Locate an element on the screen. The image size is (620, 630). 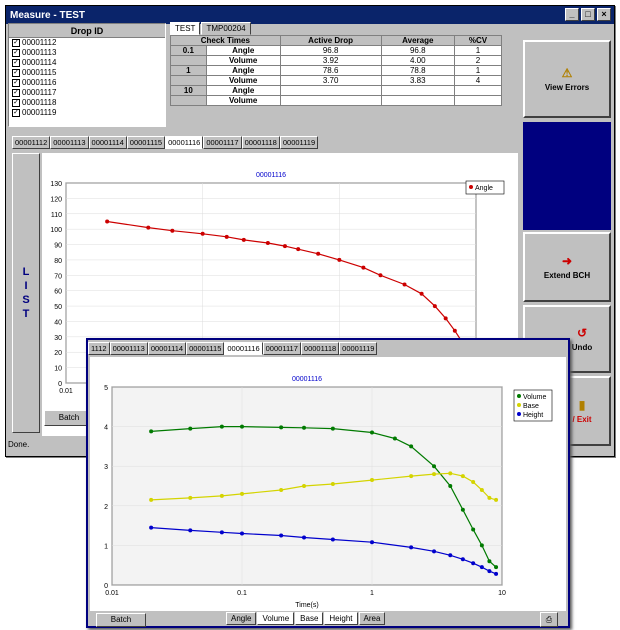
legend is located at coordinates (485, 187).